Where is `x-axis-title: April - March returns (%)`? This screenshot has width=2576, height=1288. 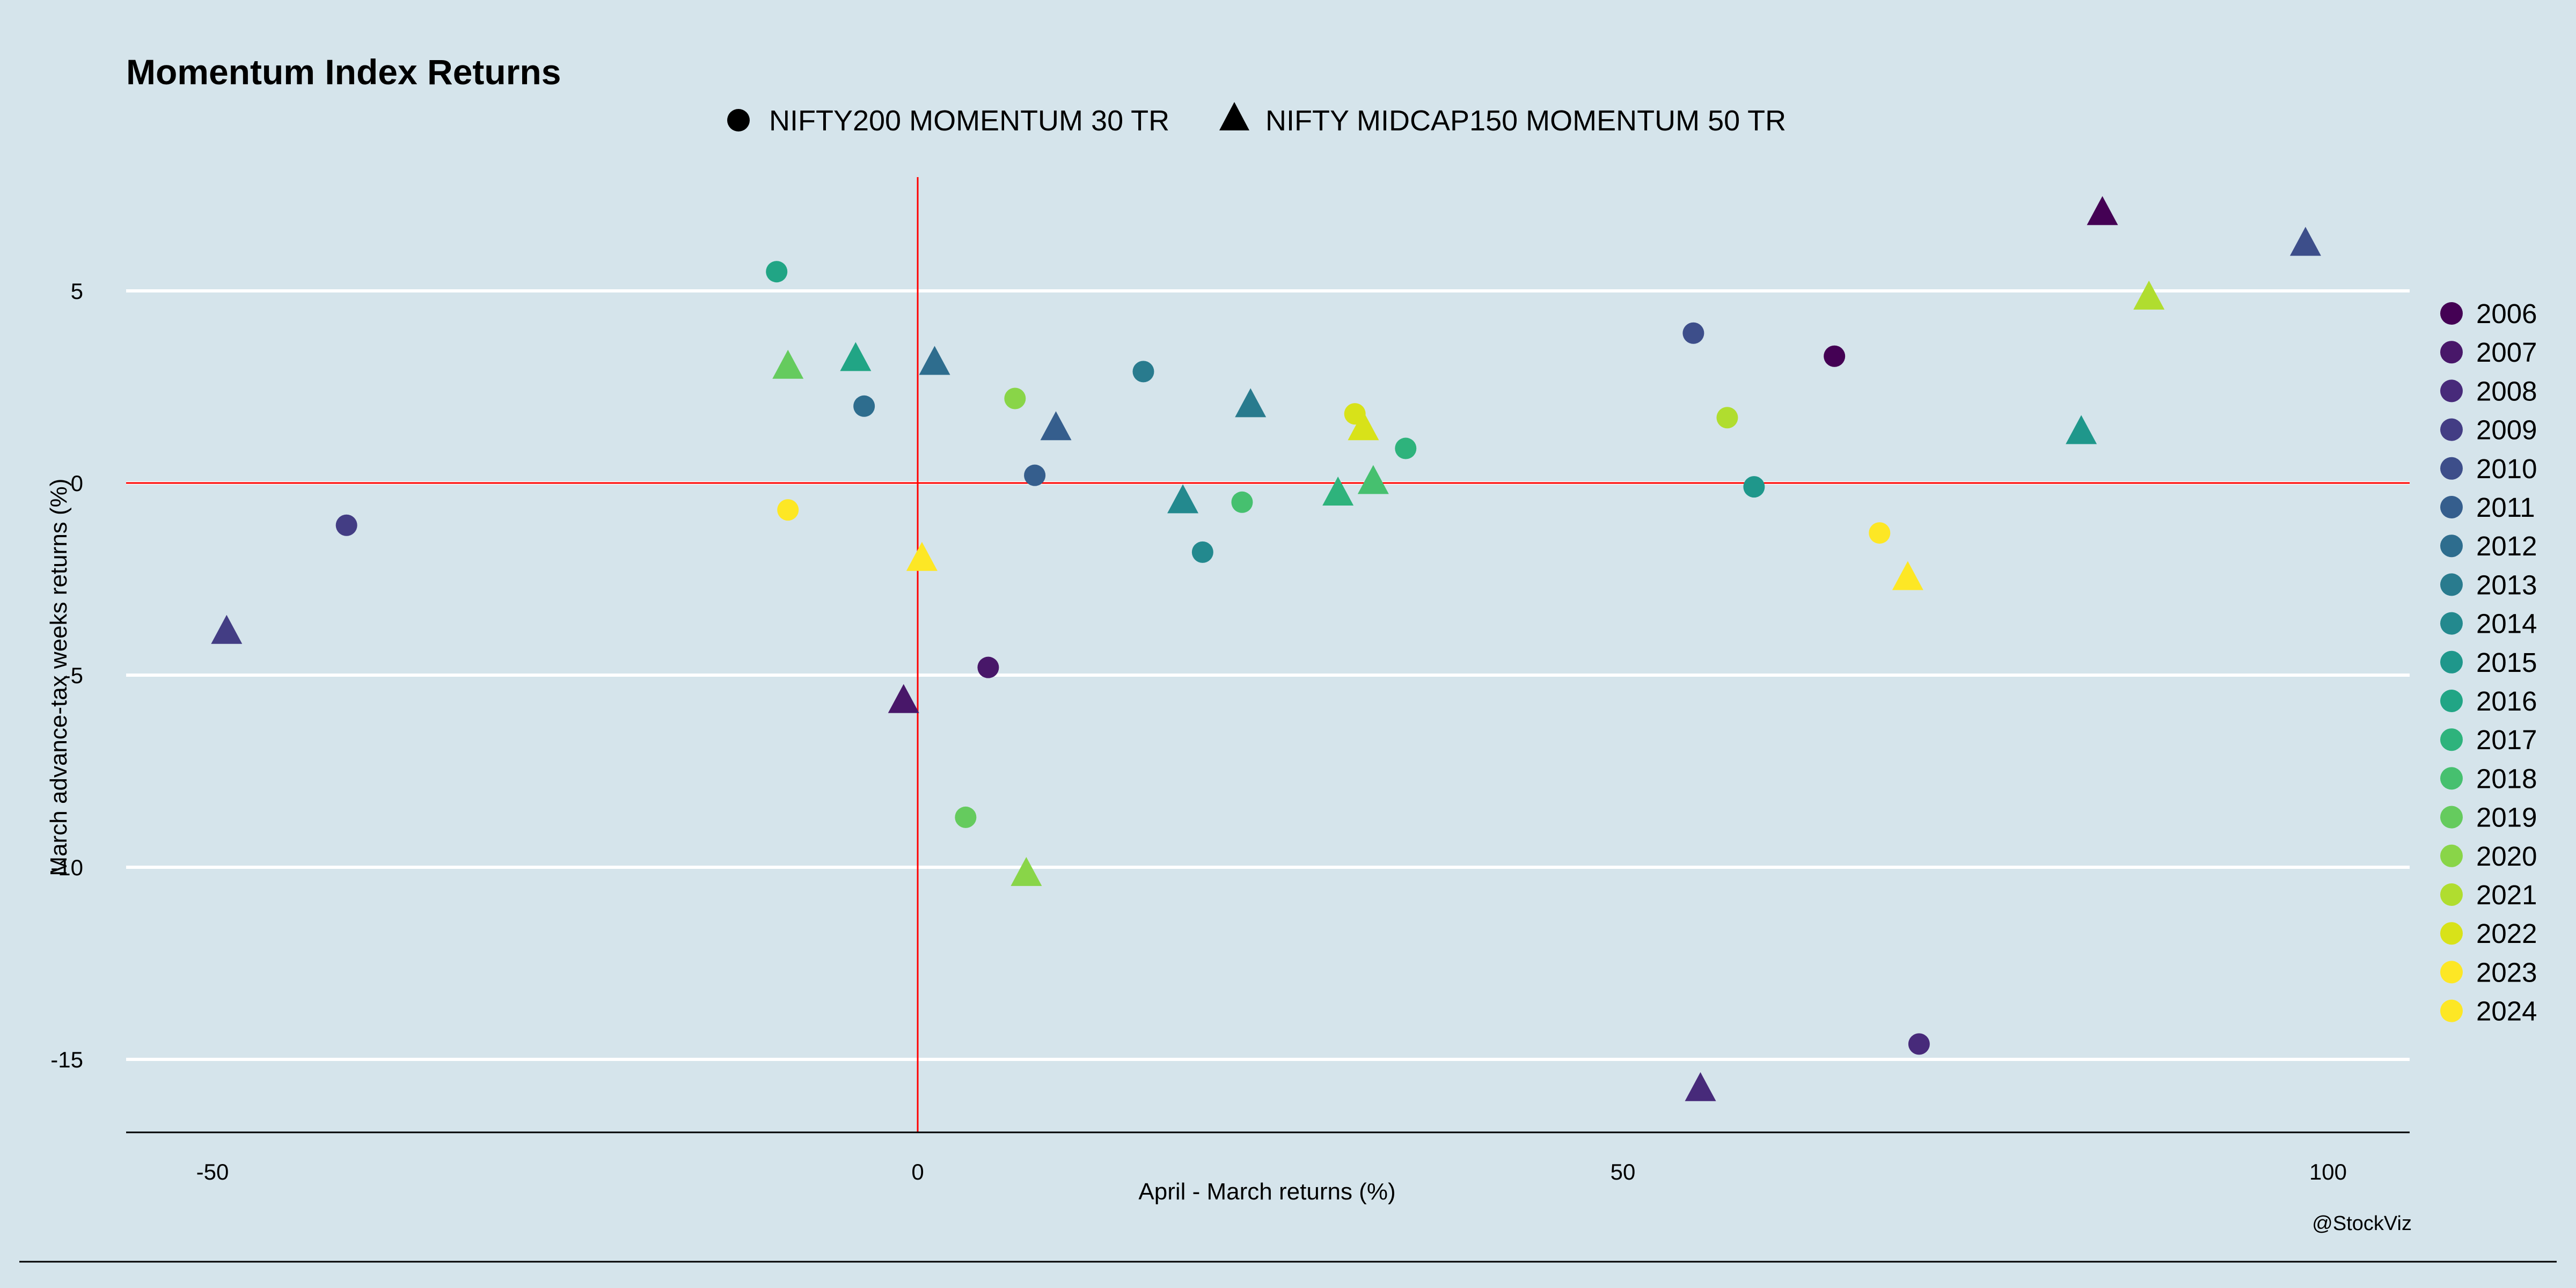 x-axis-title: April - March returns (%) is located at coordinates (1266, 1192).